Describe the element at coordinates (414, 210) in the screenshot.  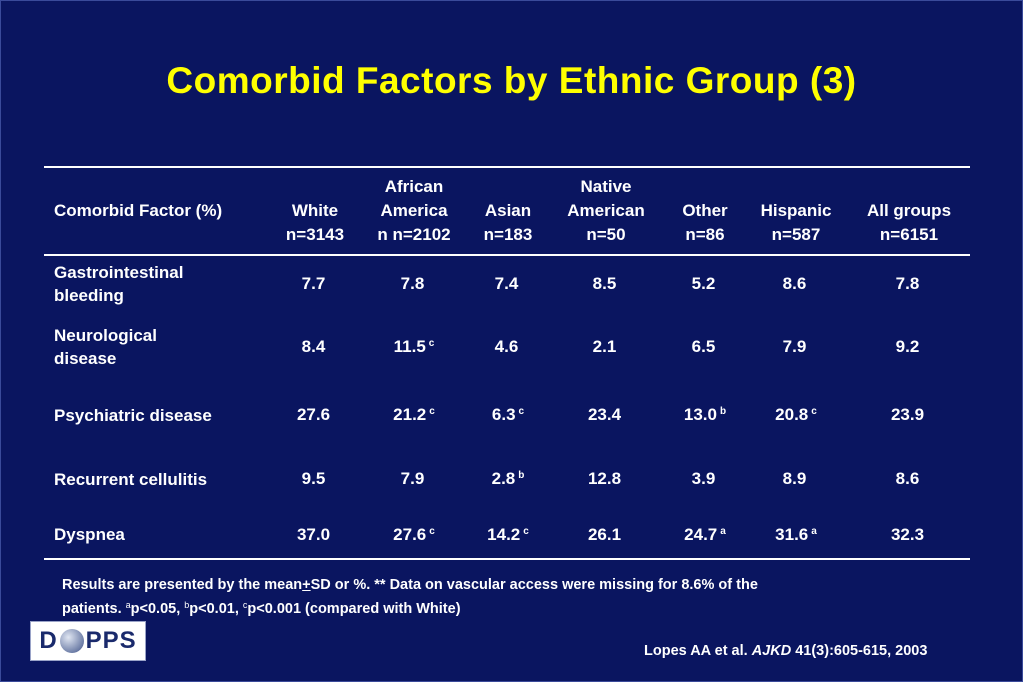
I see `header-african-american: African America n n=2102` at that location.